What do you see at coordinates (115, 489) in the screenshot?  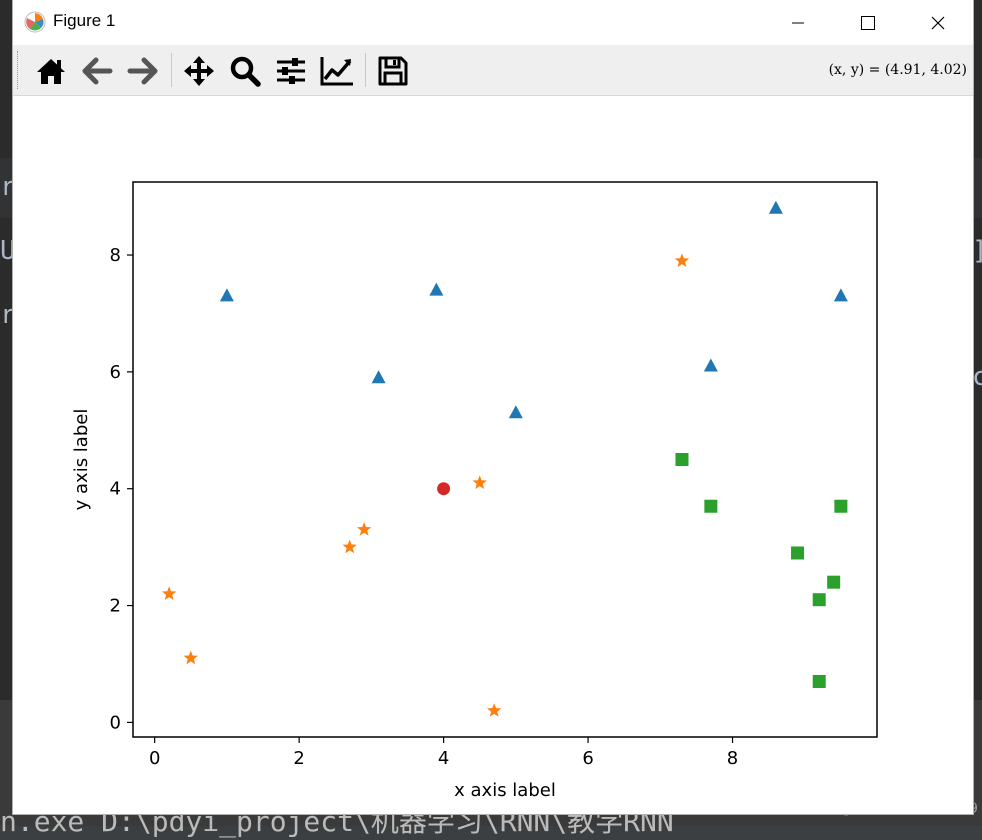 I see `y-tick-label: 4` at bounding box center [115, 489].